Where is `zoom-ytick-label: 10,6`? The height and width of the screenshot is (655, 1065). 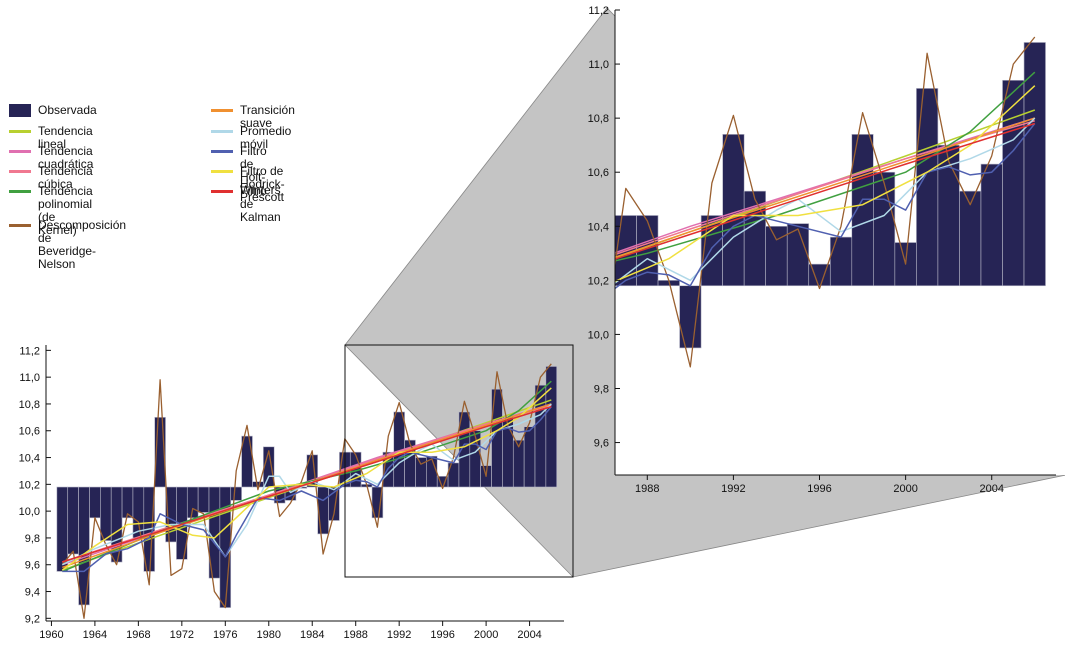
zoom-ytick-label: 10,6 is located at coordinates (598, 173).